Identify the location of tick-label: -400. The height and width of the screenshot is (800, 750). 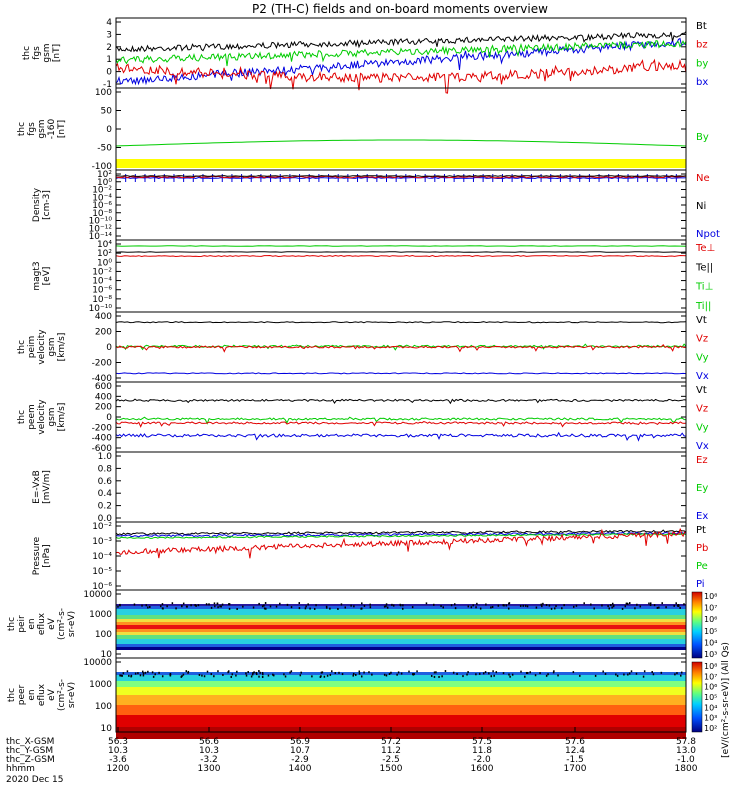
(102, 439).